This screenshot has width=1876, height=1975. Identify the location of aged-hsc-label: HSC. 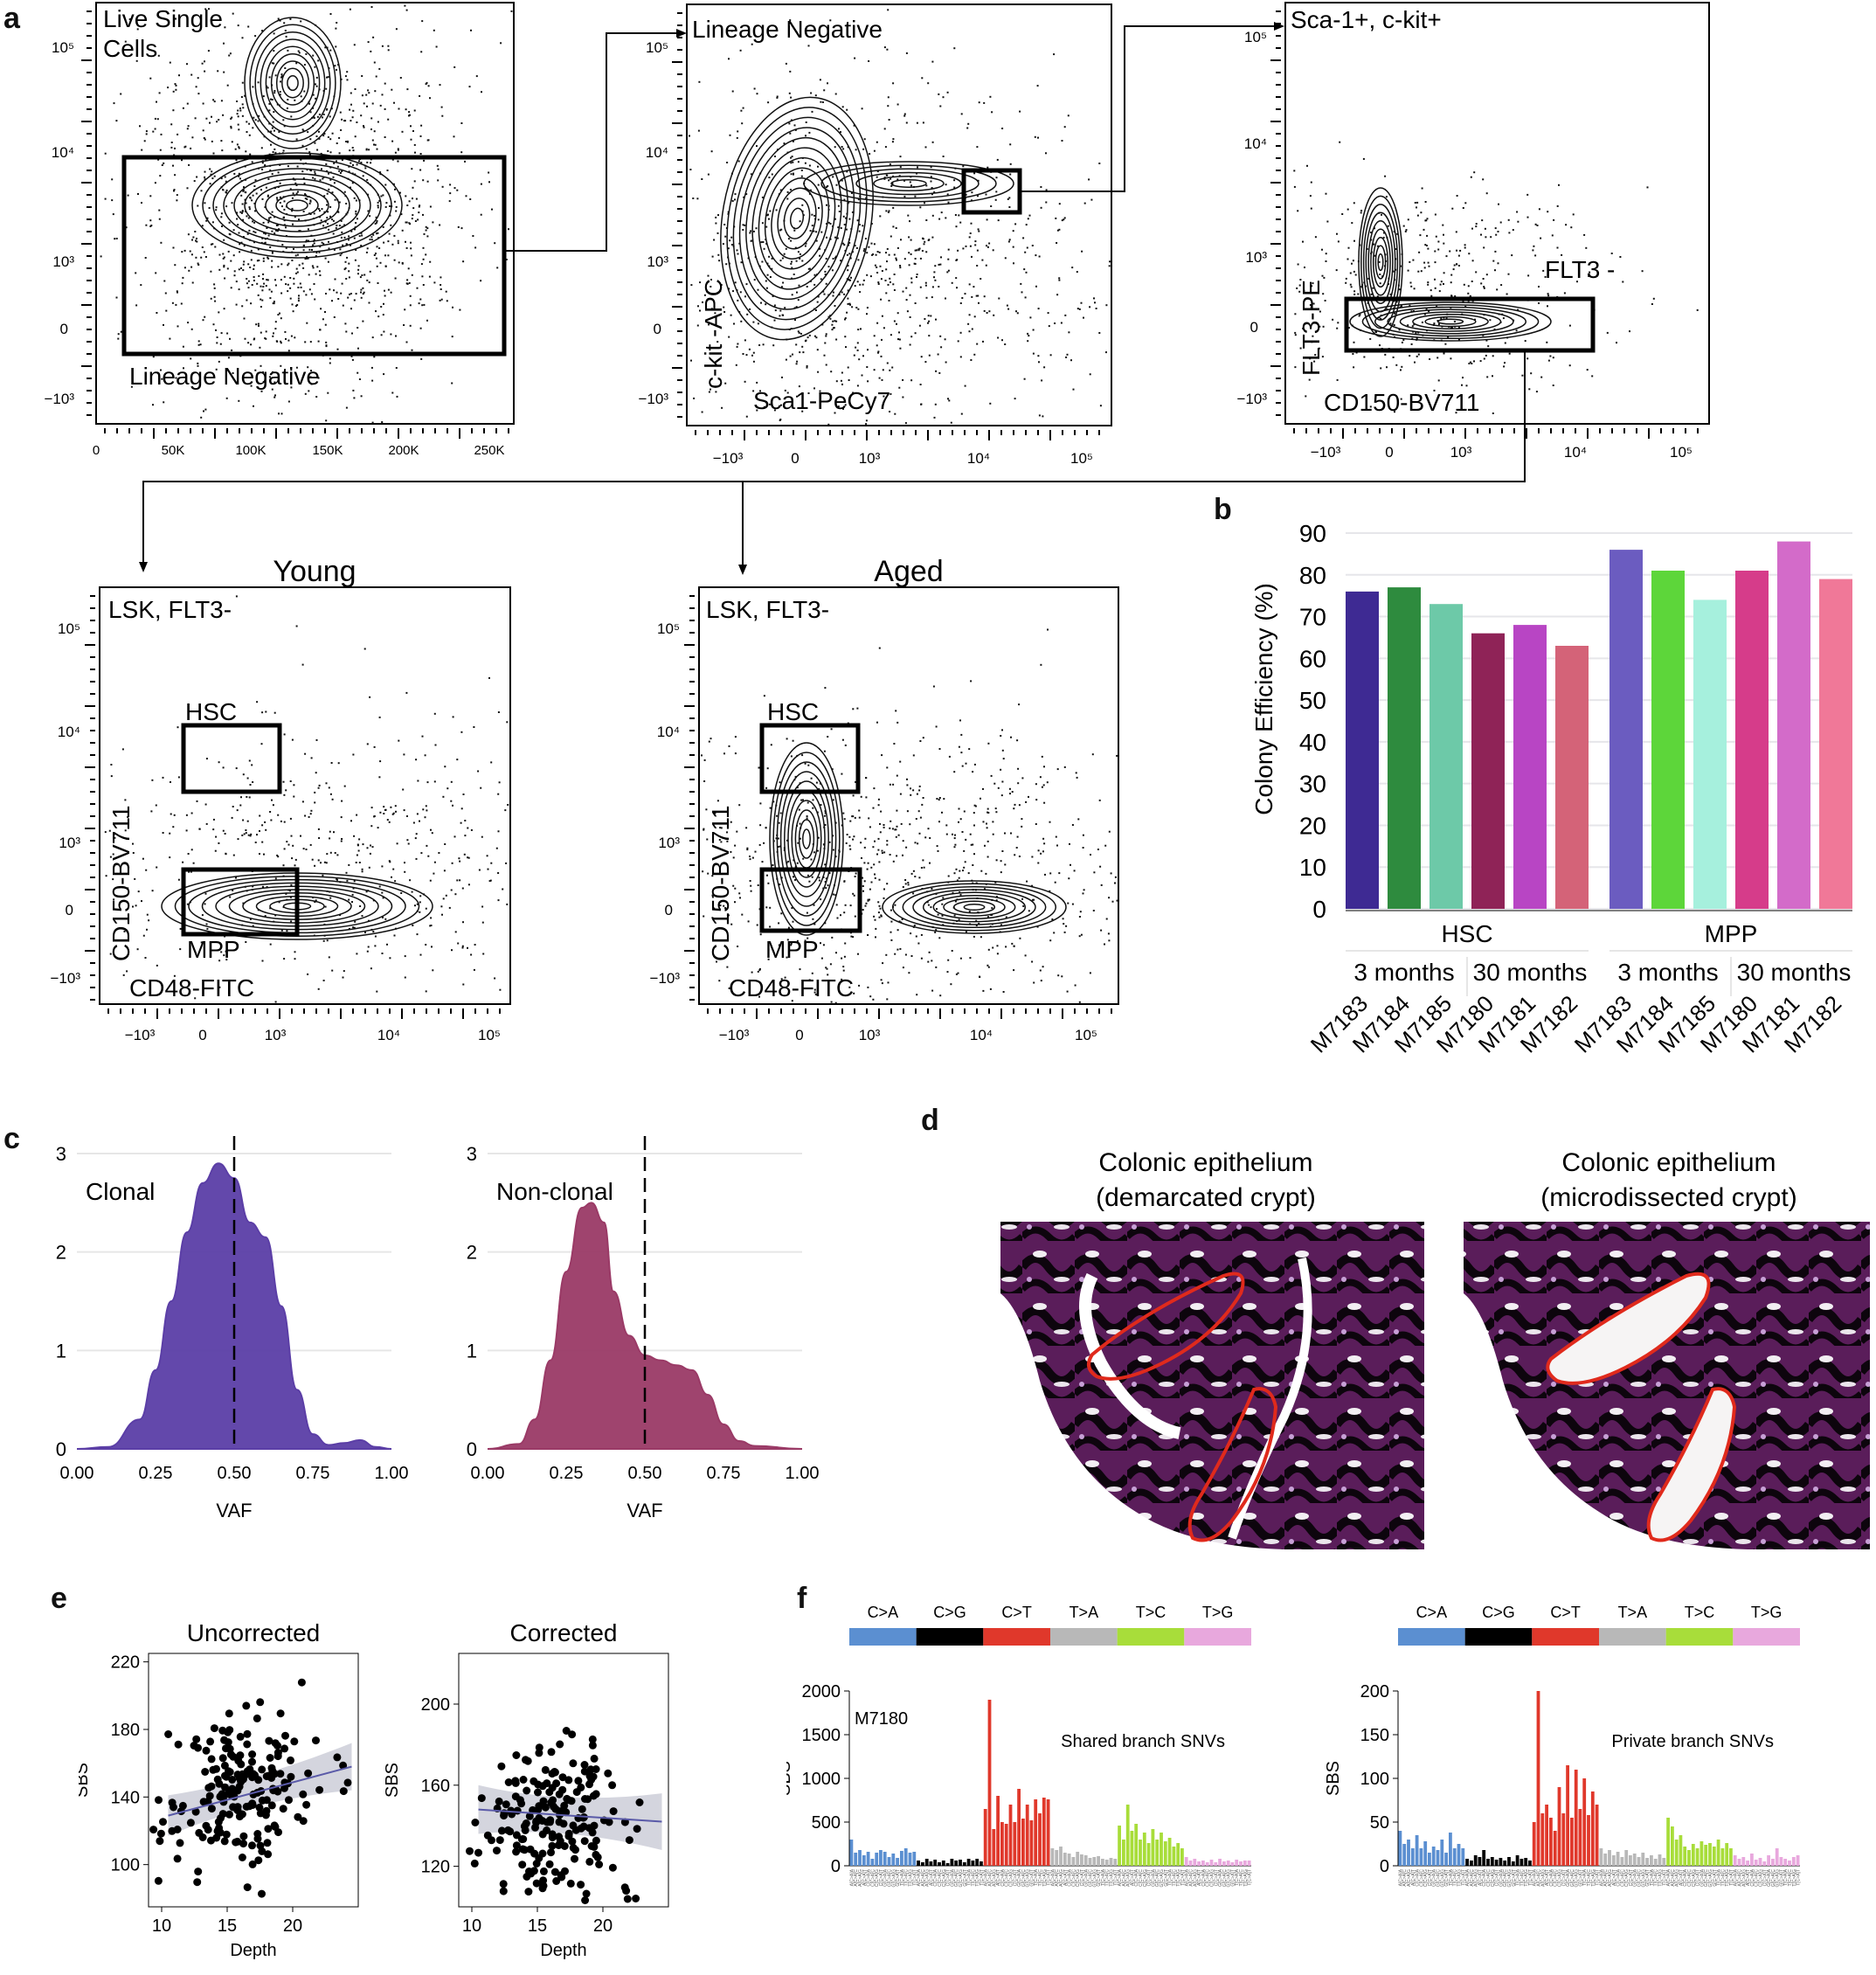
(793, 711).